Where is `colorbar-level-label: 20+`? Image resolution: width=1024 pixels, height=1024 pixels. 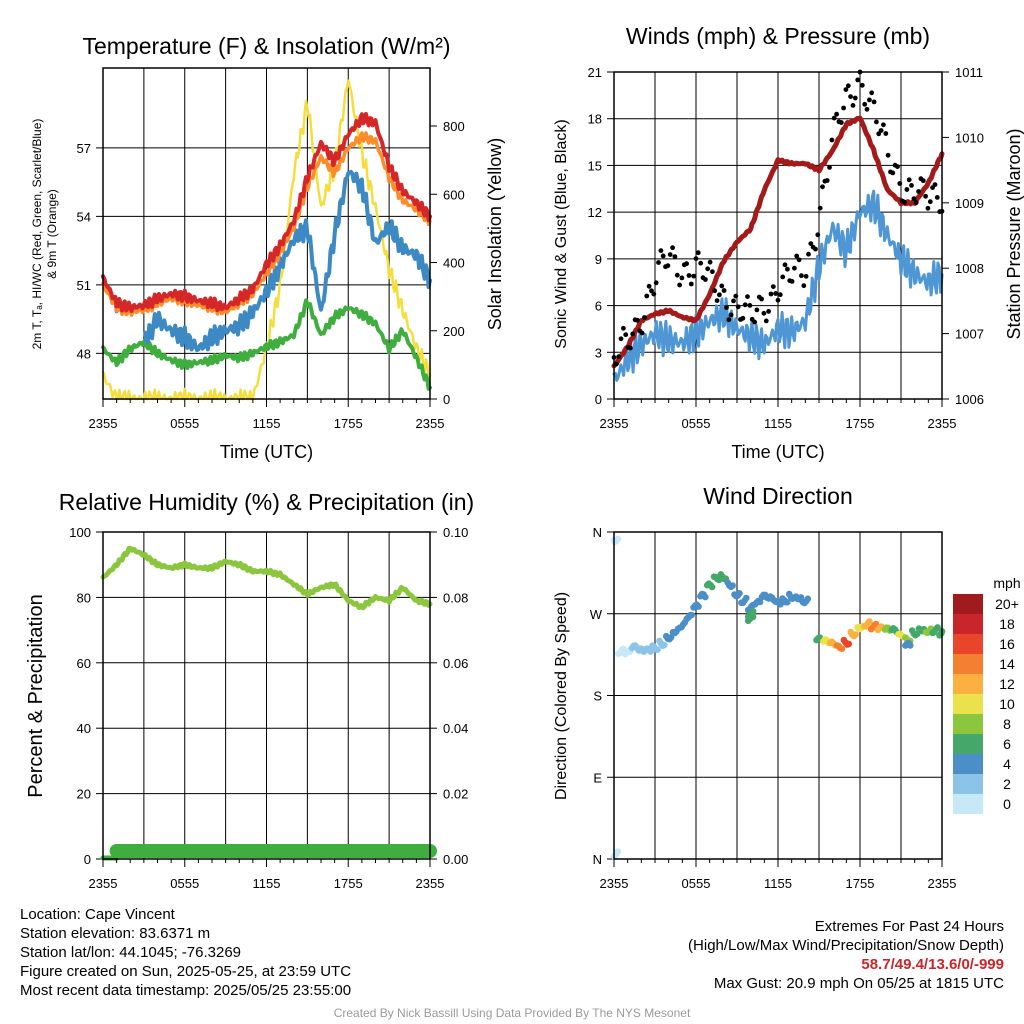
colorbar-level-label: 20+ is located at coordinates (1007, 604).